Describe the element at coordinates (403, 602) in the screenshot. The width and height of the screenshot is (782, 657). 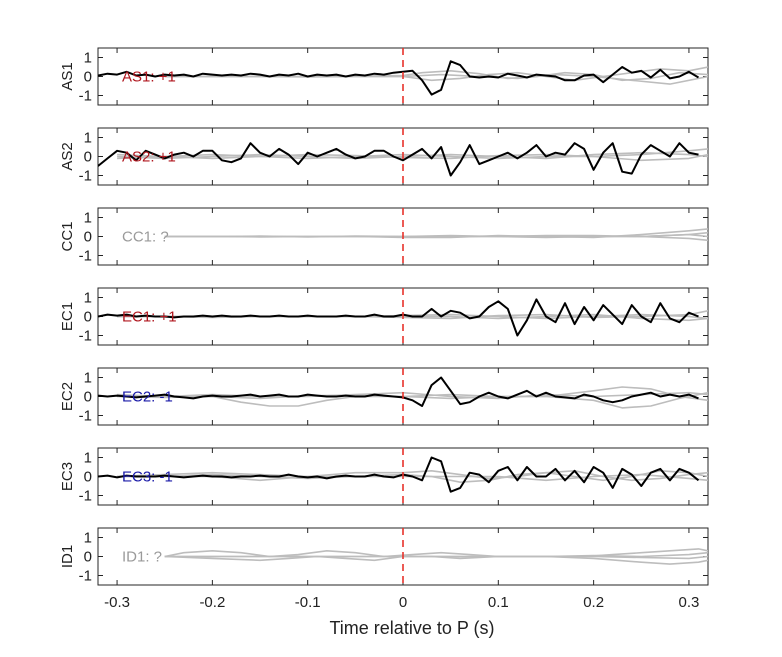
I see `x-tick-label: 0` at that location.